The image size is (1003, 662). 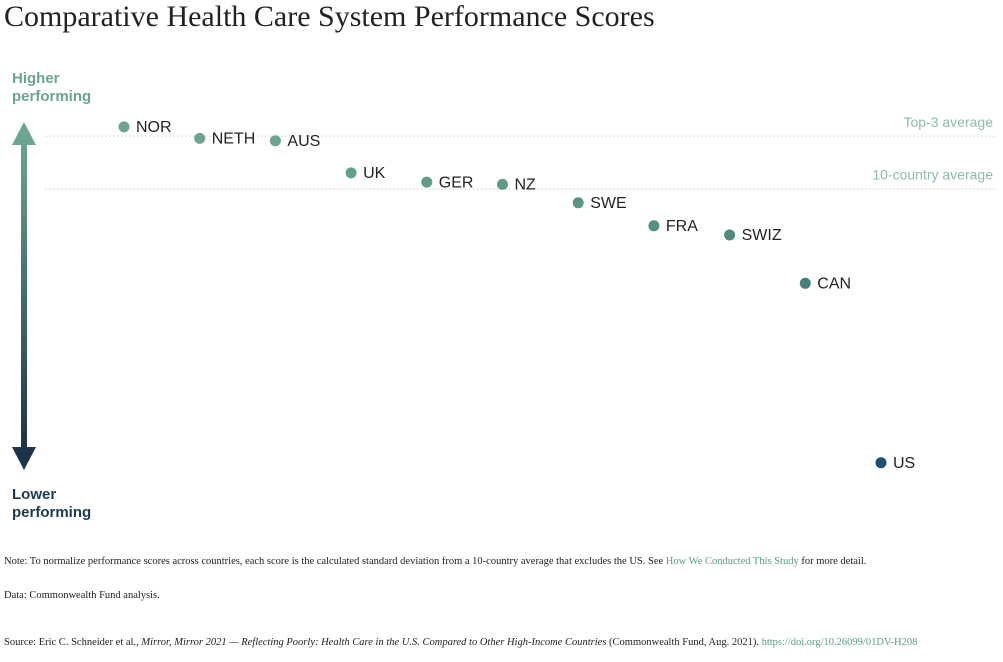 What do you see at coordinates (82, 595) in the screenshot?
I see `data-source: Data: Commonwealth Fund analysis.` at bounding box center [82, 595].